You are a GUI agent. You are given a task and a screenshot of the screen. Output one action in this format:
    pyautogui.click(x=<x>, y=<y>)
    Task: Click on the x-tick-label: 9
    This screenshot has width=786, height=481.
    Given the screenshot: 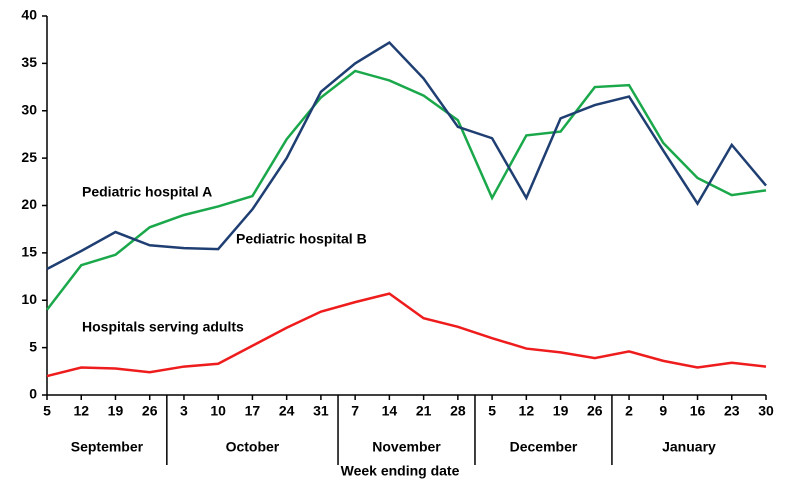 What is the action you would take?
    pyautogui.click(x=663, y=411)
    